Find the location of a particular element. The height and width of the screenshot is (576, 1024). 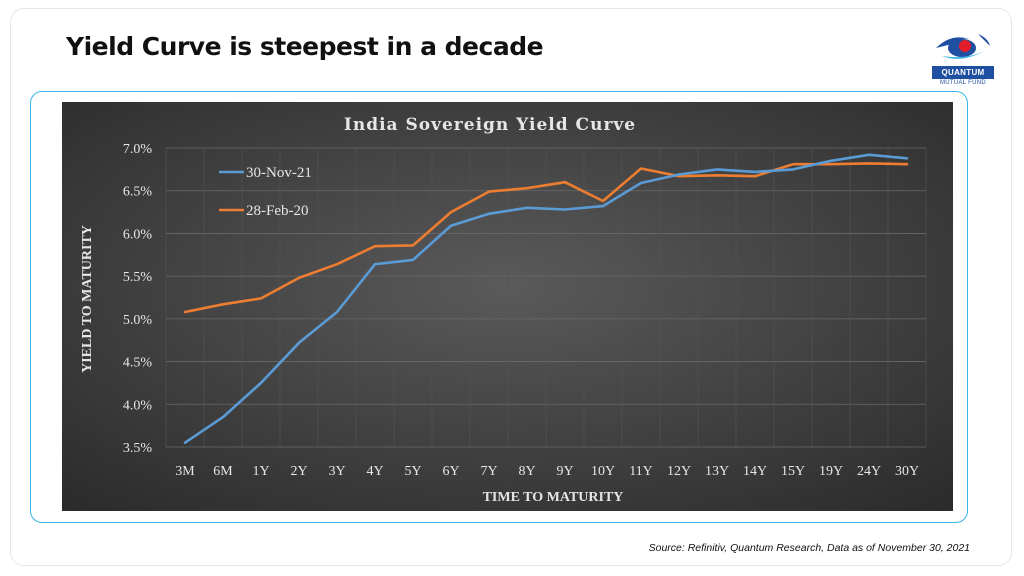

x-tick-label: 24Y is located at coordinates (869, 471).